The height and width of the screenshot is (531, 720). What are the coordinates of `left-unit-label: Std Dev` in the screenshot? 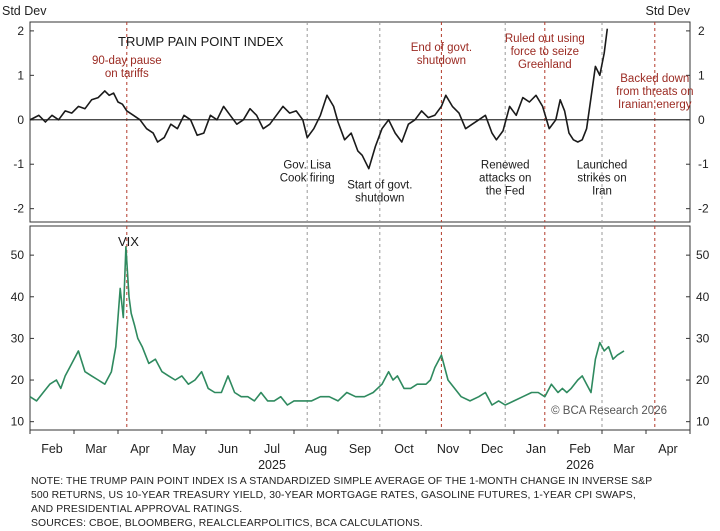 It's located at (24, 11).